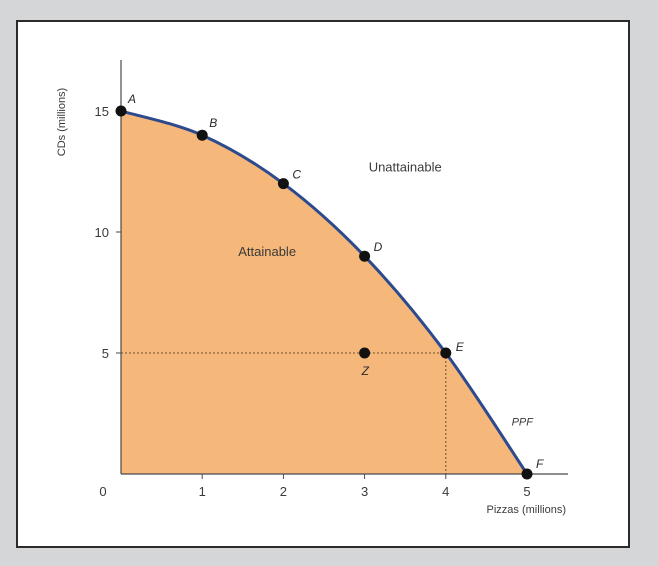  I want to click on ppf-label: PPF, so click(523, 423).